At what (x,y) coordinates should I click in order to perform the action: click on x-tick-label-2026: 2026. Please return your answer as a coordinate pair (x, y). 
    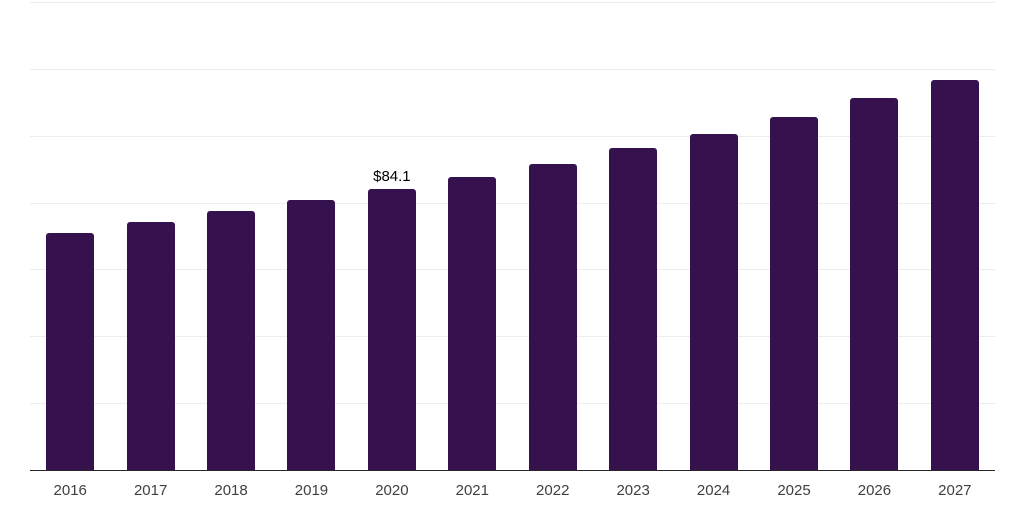
    Looking at the image, I should click on (874, 490).